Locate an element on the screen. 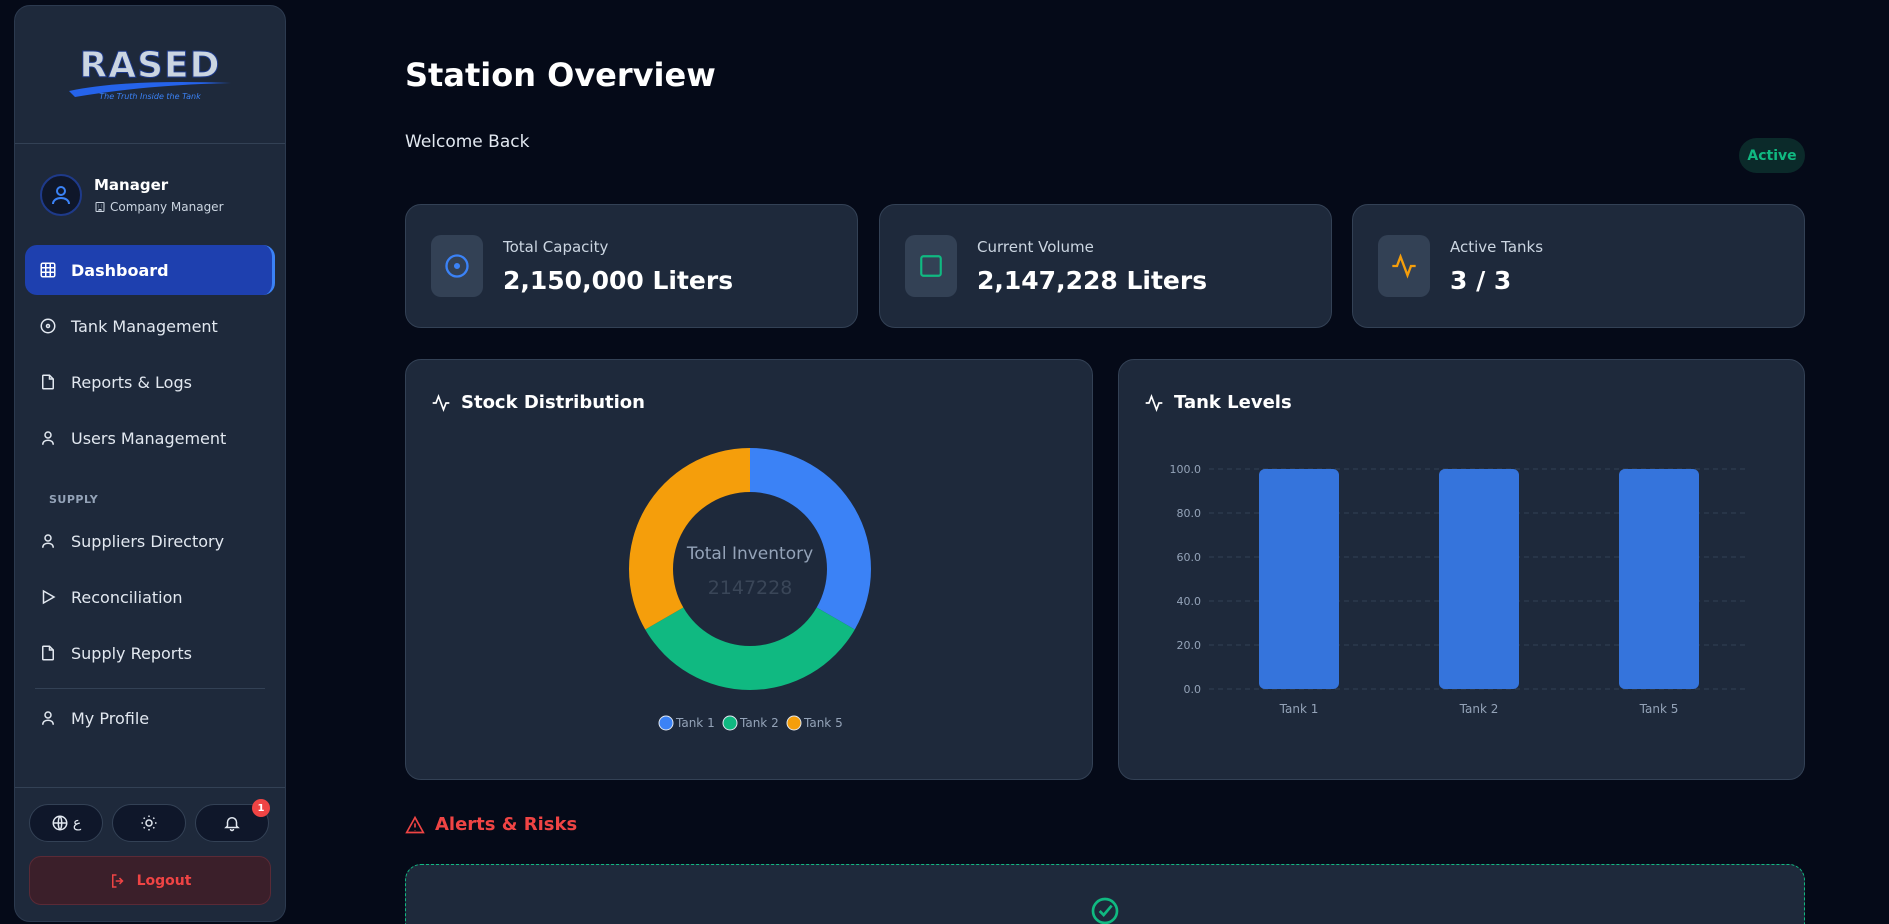 This screenshot has width=1889, height=924. legend-item-tank-1: Tank 1 is located at coordinates (686, 723).